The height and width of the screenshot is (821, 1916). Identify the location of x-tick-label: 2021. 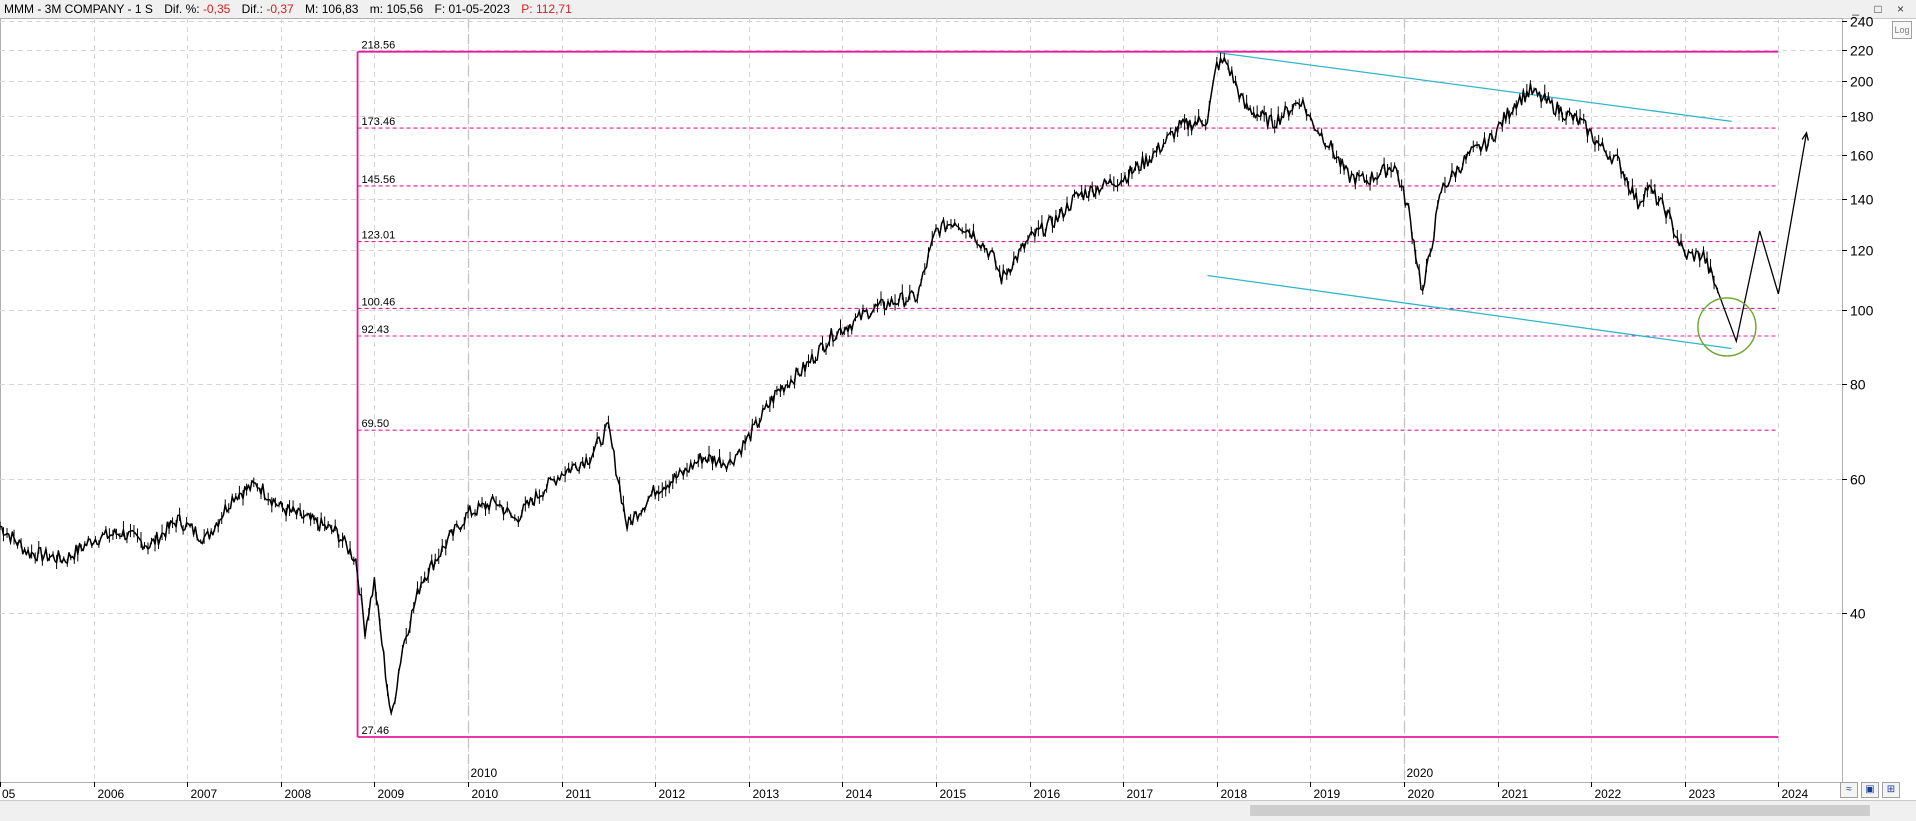
(1515, 794).